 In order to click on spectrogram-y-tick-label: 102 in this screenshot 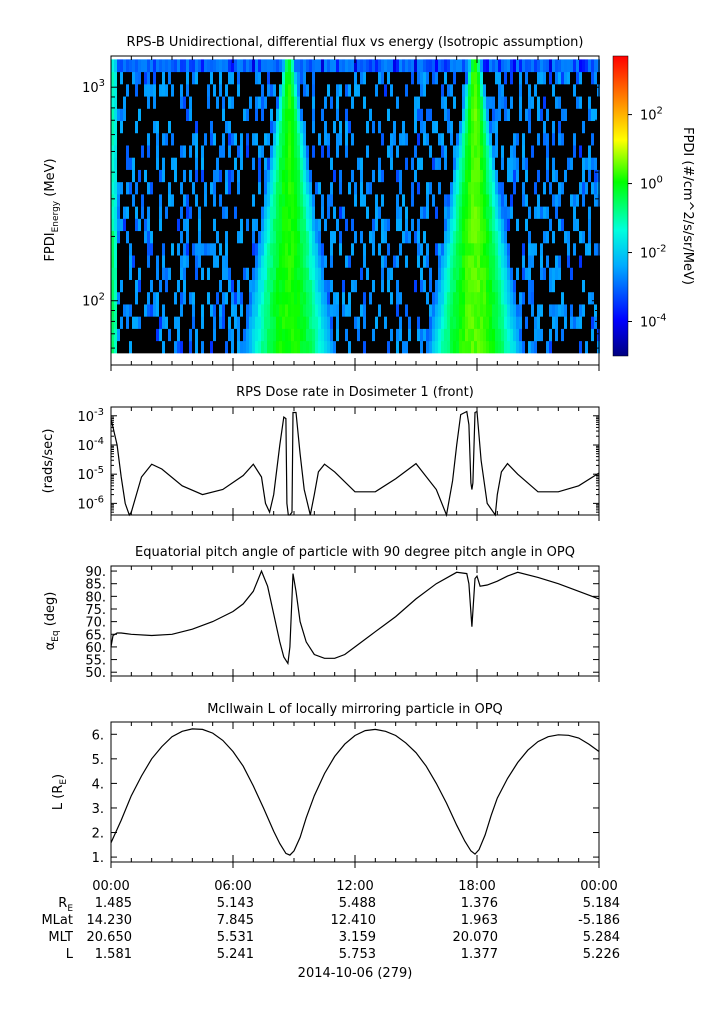, I will do `click(93, 301)`.